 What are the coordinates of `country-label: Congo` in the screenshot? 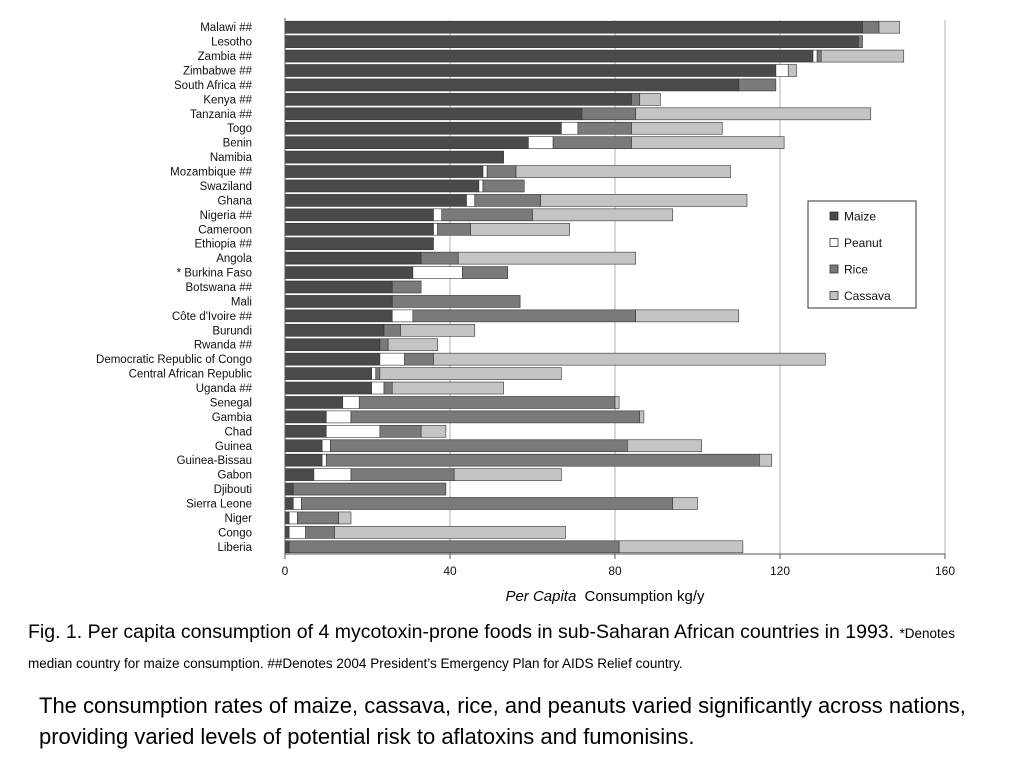 It's located at (235, 533).